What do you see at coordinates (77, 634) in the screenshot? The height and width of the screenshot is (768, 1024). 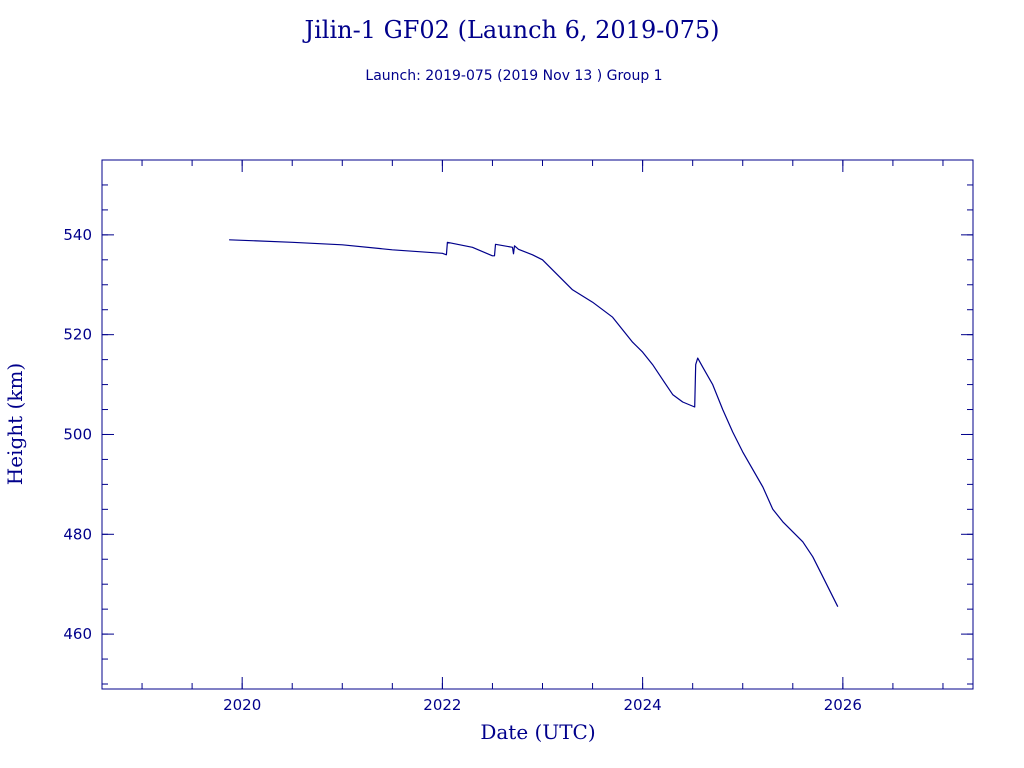 I see `y-tick-label: 460` at bounding box center [77, 634].